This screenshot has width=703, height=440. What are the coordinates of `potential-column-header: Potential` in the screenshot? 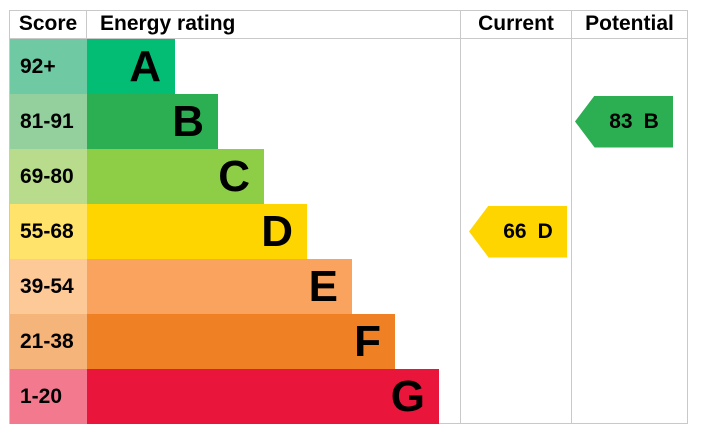 It's located at (629, 24).